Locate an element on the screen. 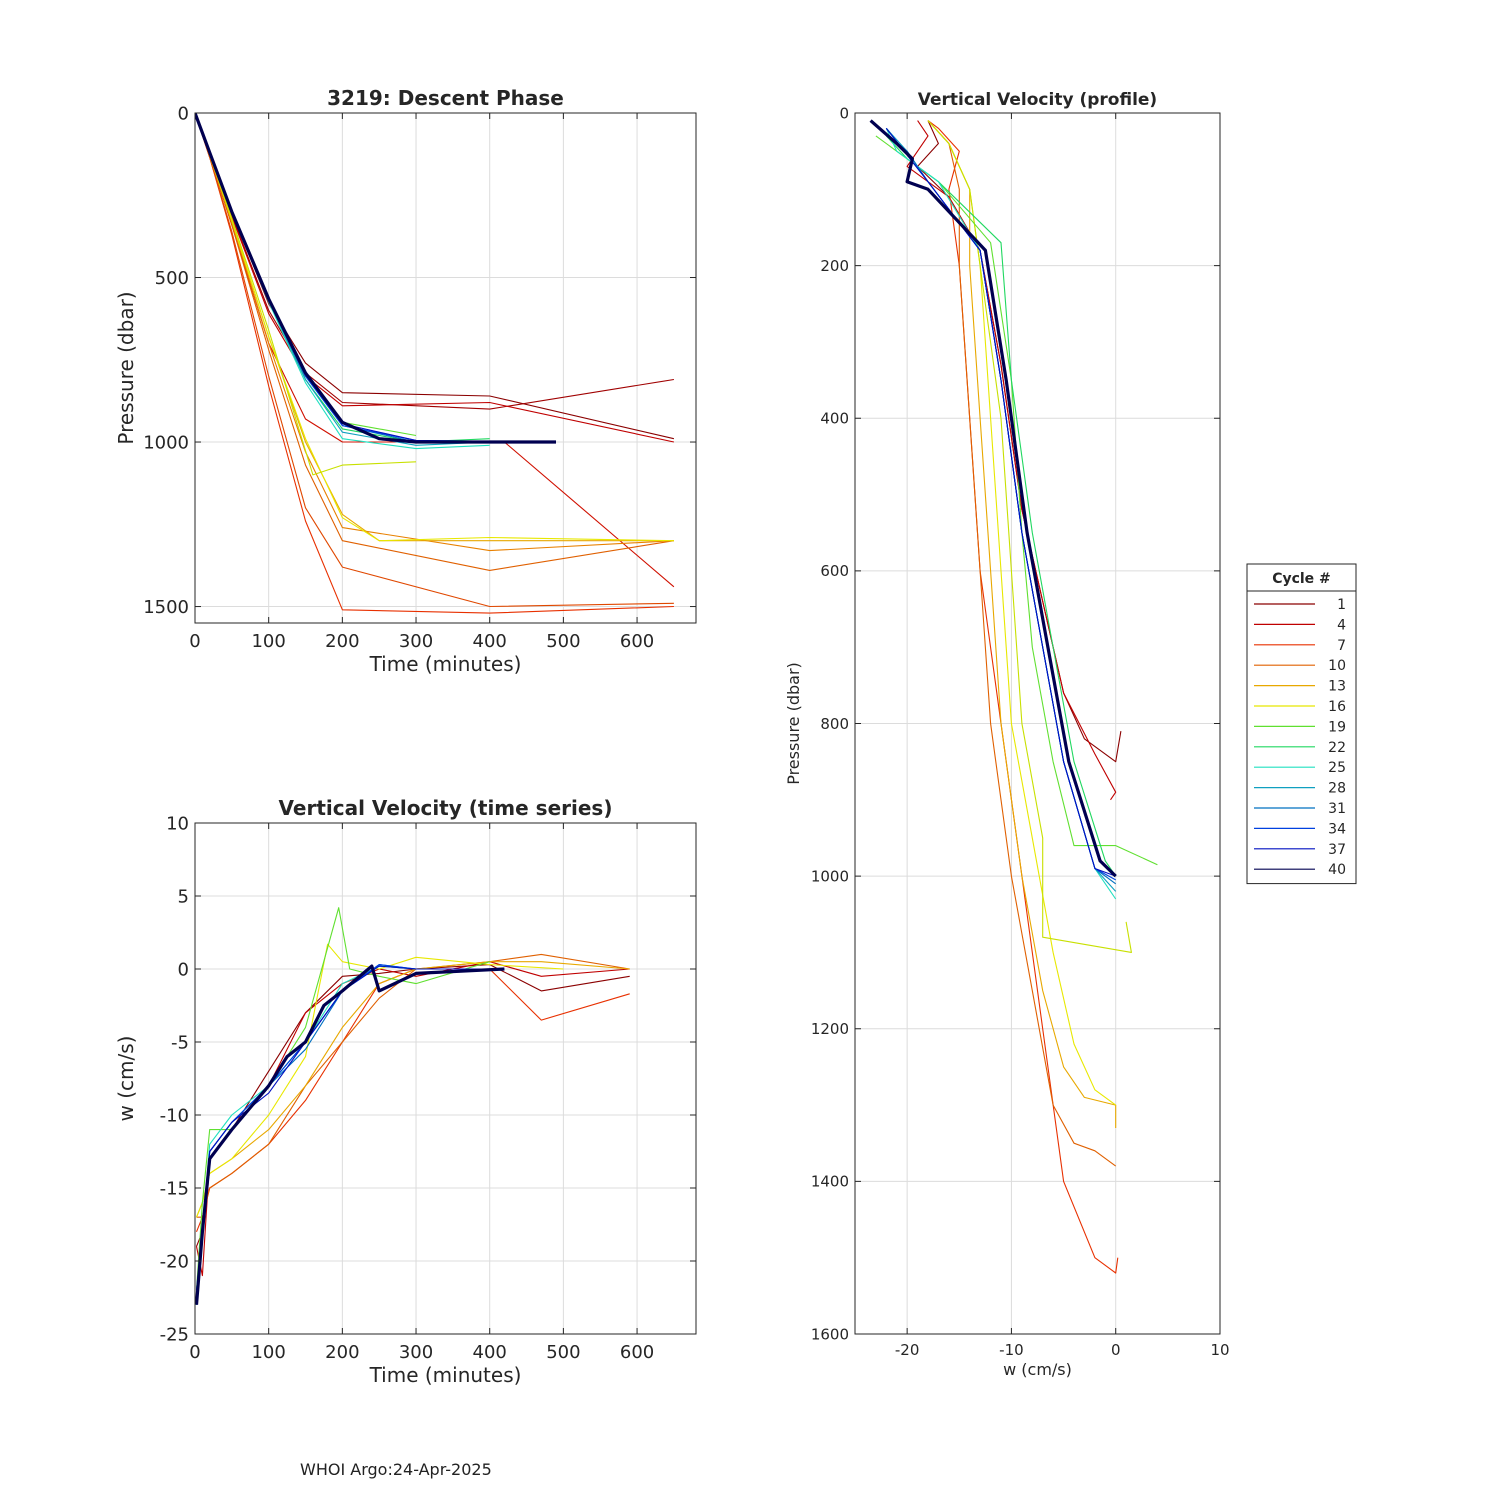 This screenshot has width=1500, height=1500. tick-label-x: 10 is located at coordinates (1219, 1350).